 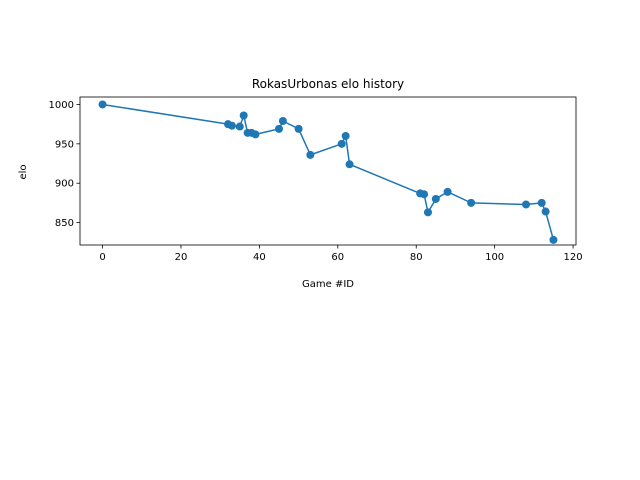 What do you see at coordinates (337, 257) in the screenshot?
I see `x-tick-label: 60` at bounding box center [337, 257].